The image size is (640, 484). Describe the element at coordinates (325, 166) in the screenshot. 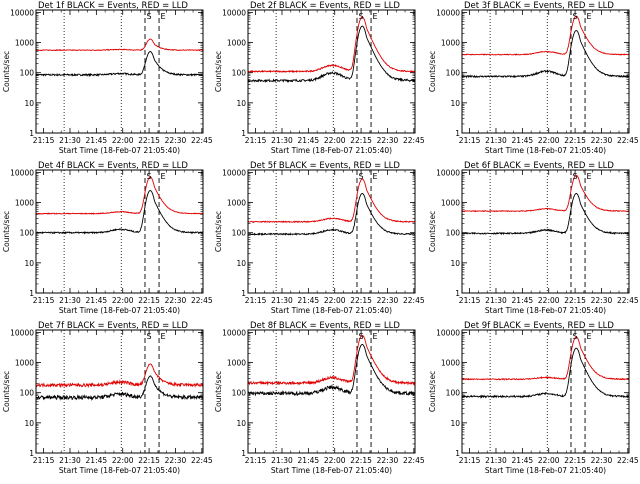

I see `panel-title: Det 5f BLACK = Events, RED = LLD` at that location.